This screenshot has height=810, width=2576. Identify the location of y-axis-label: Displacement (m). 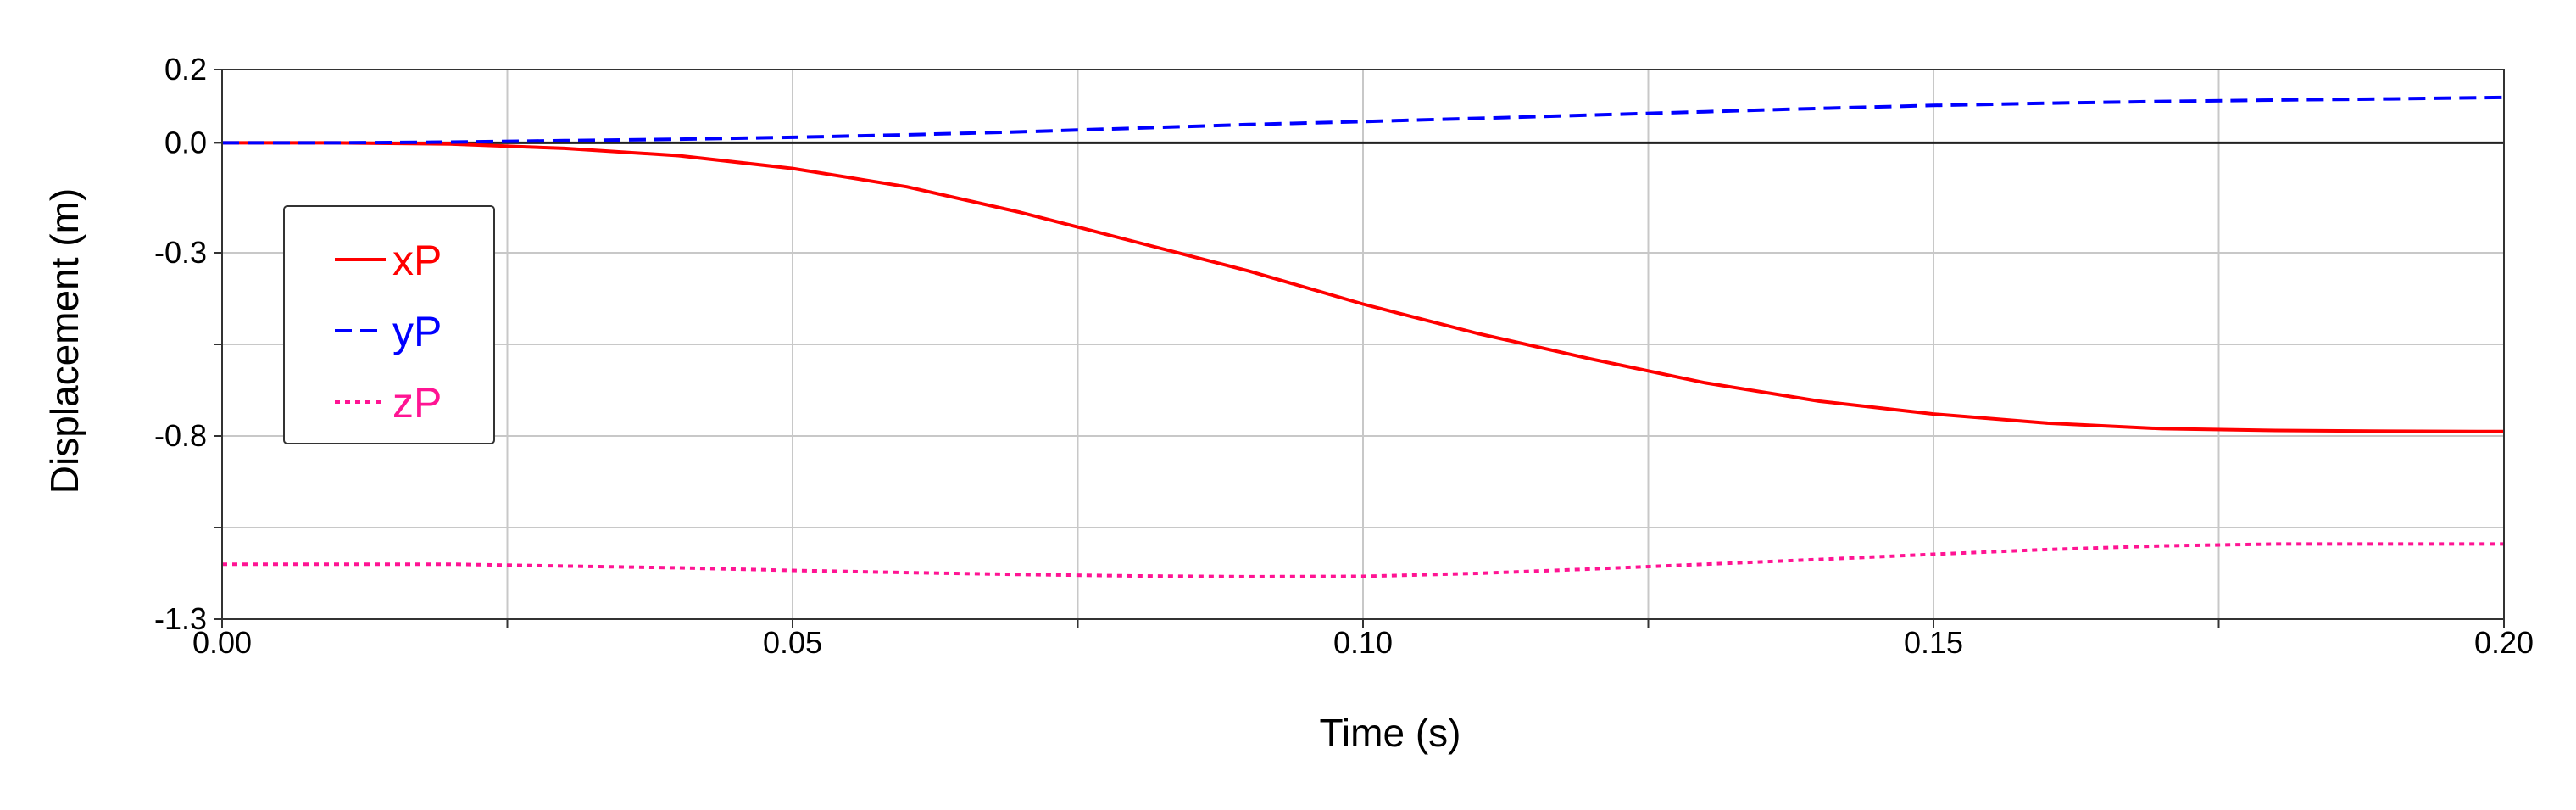
(64, 341).